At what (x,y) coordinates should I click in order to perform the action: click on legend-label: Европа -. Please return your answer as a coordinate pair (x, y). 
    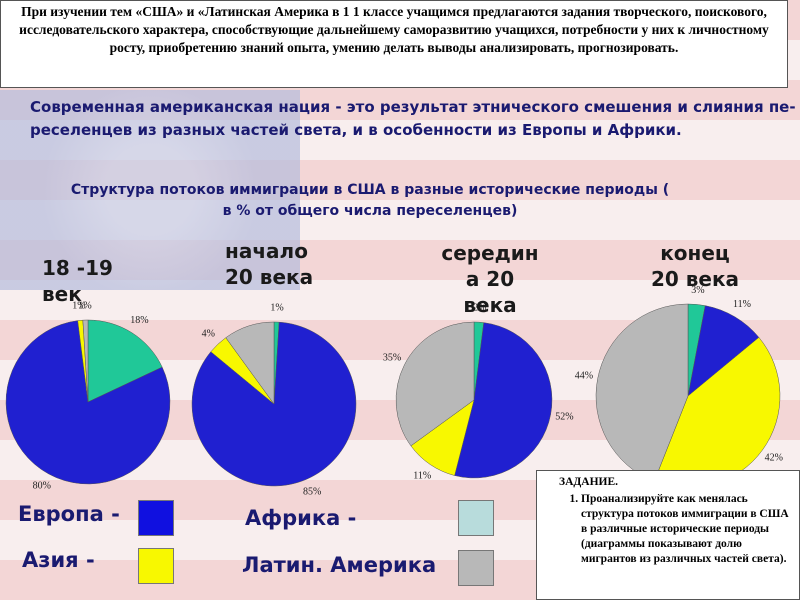
    Looking at the image, I should click on (69, 514).